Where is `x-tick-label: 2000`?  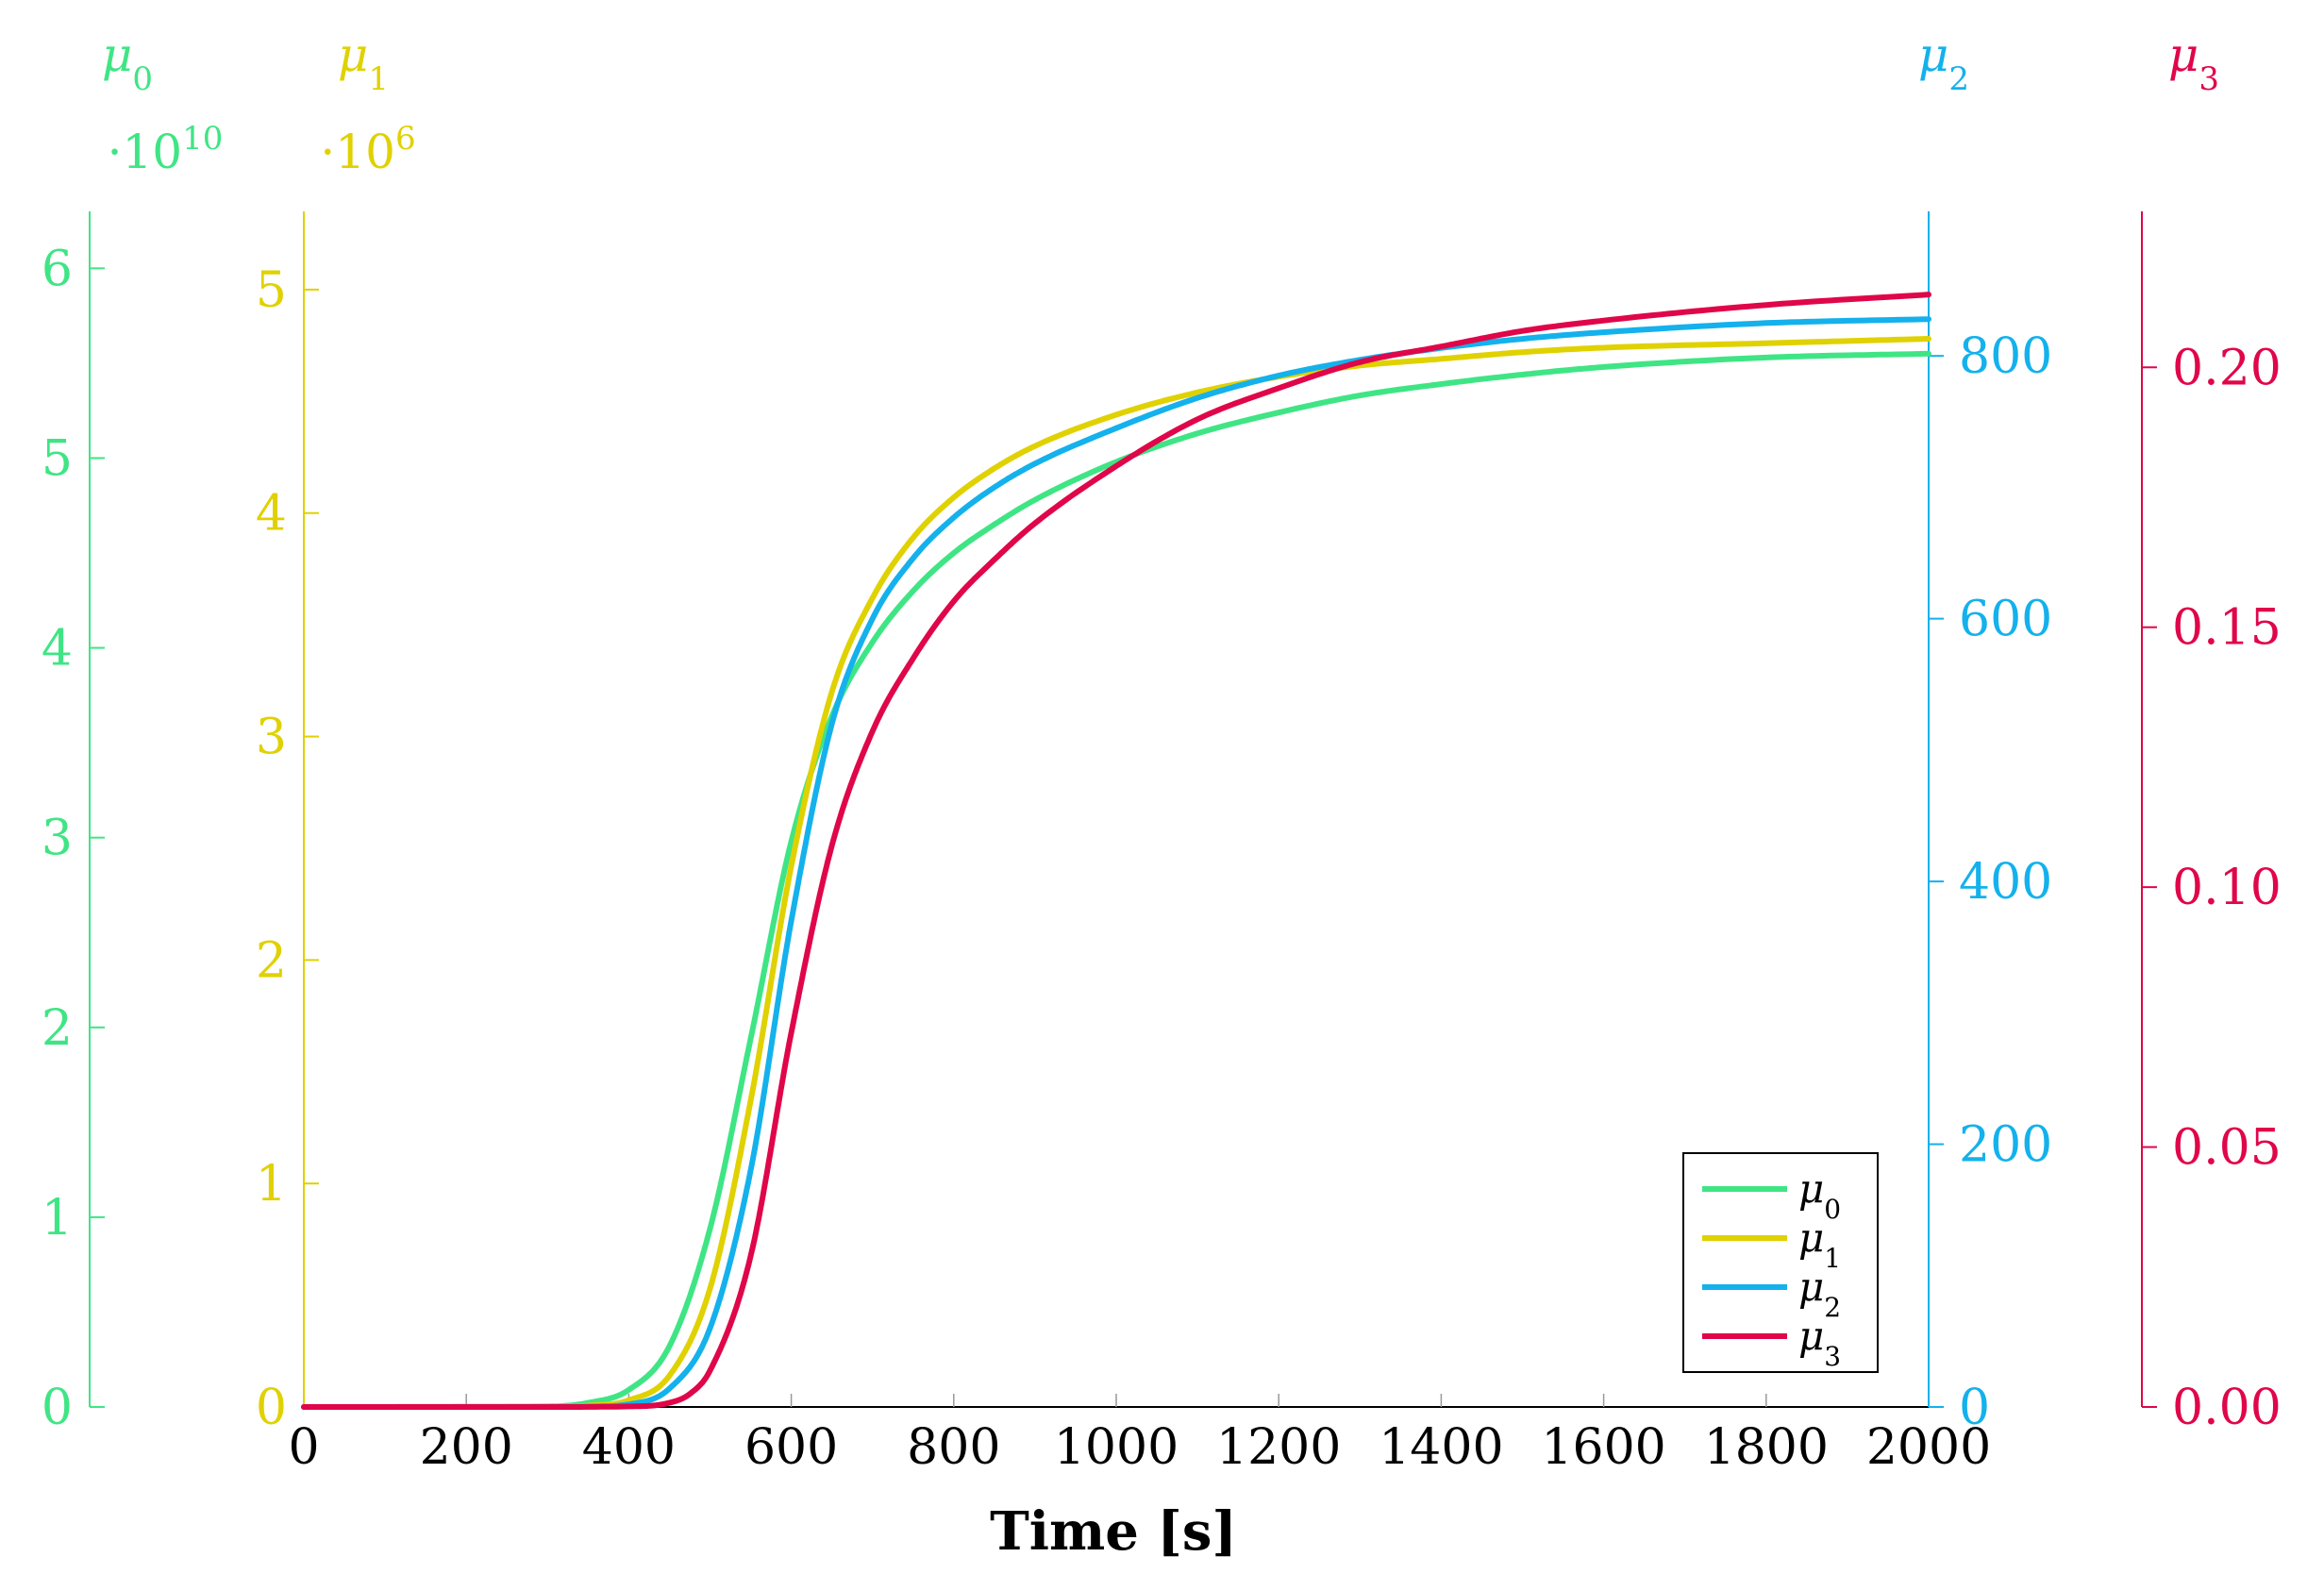
x-tick-label: 2000 is located at coordinates (1928, 1448).